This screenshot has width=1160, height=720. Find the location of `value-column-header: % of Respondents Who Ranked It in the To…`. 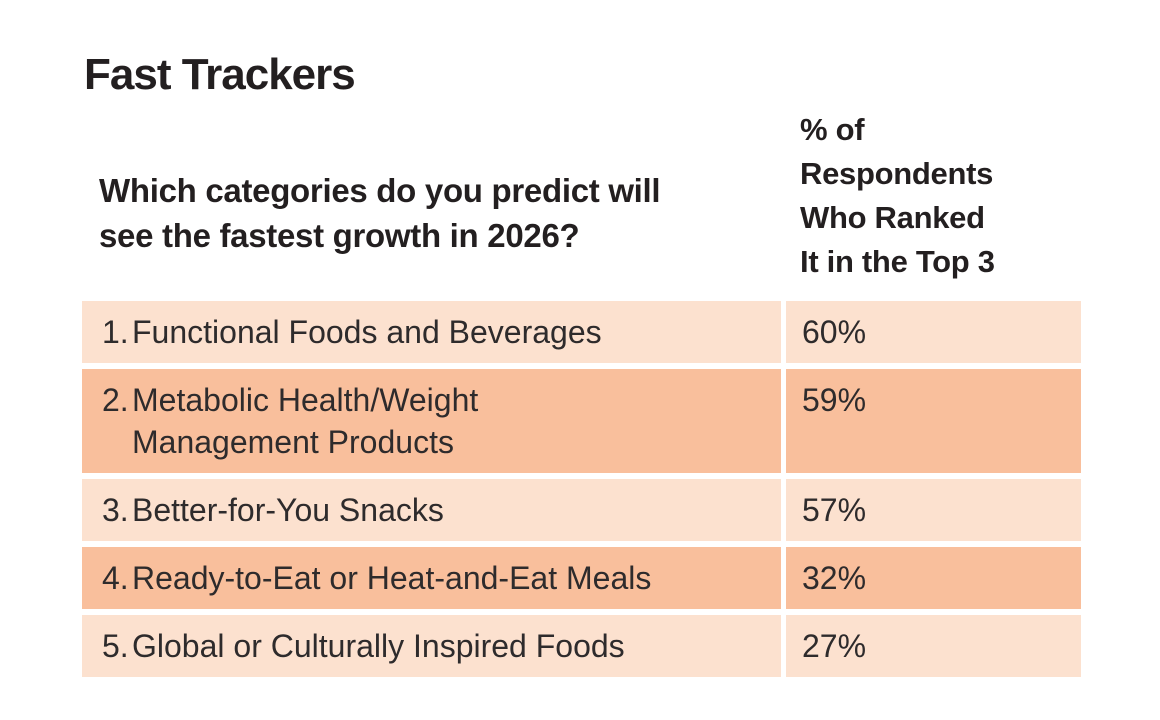

value-column-header: % of Respondents Who Ranked It in the To… is located at coordinates (897, 195).